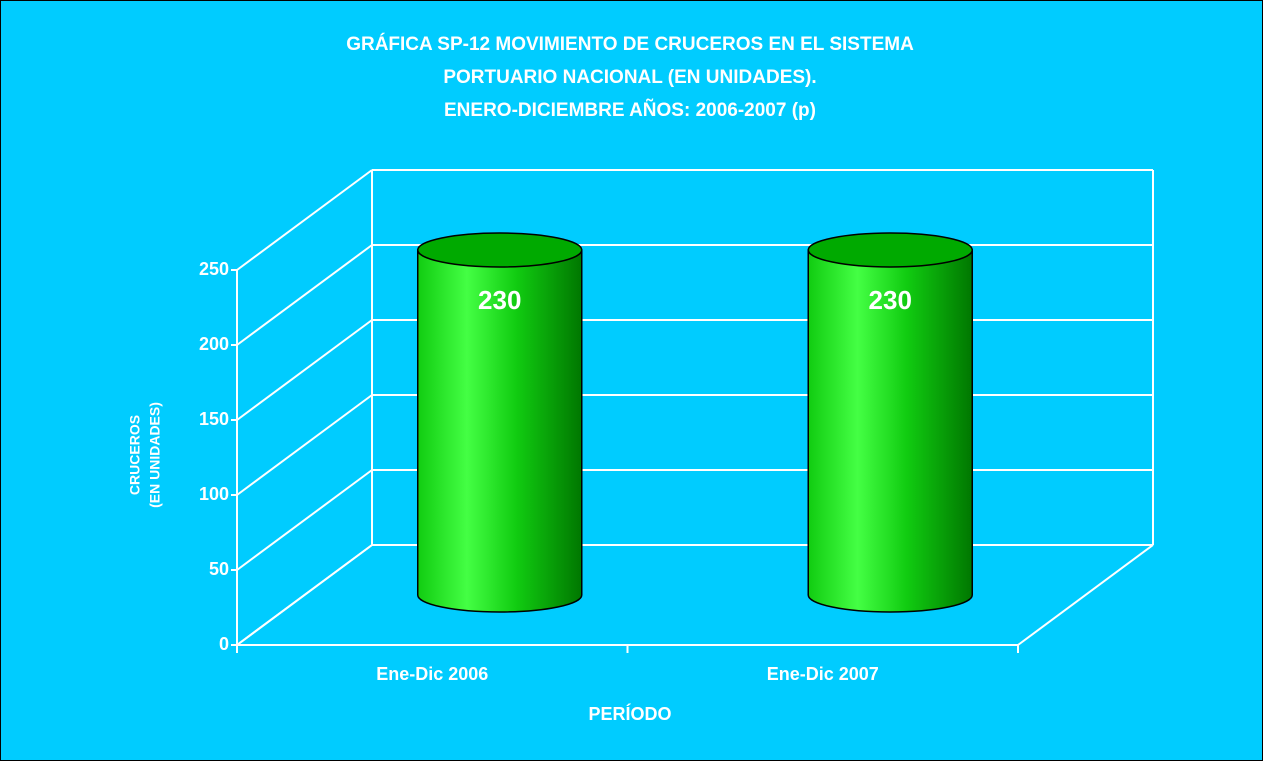  What do you see at coordinates (214, 344) in the screenshot?
I see `y-tick-label: 200` at bounding box center [214, 344].